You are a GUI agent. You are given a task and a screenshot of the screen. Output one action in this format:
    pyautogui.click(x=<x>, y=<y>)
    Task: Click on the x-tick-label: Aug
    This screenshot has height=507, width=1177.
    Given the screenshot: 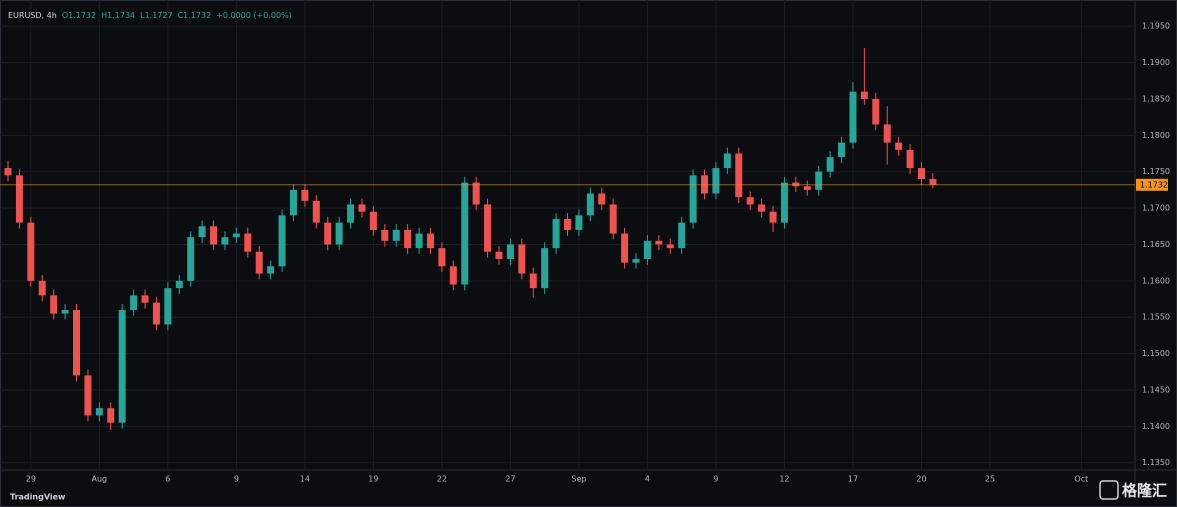 What is the action you would take?
    pyautogui.click(x=100, y=479)
    